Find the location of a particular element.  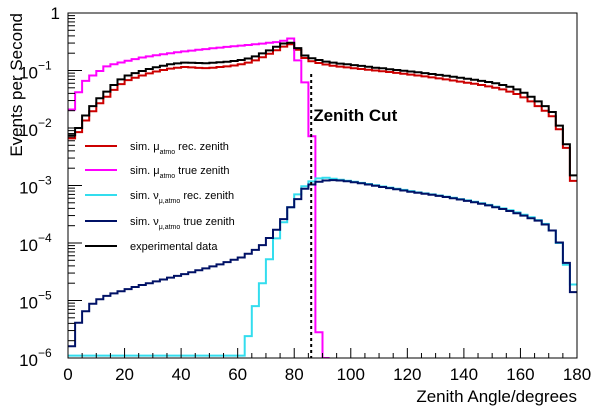

x-tick-label: 60 is located at coordinates (237, 374).